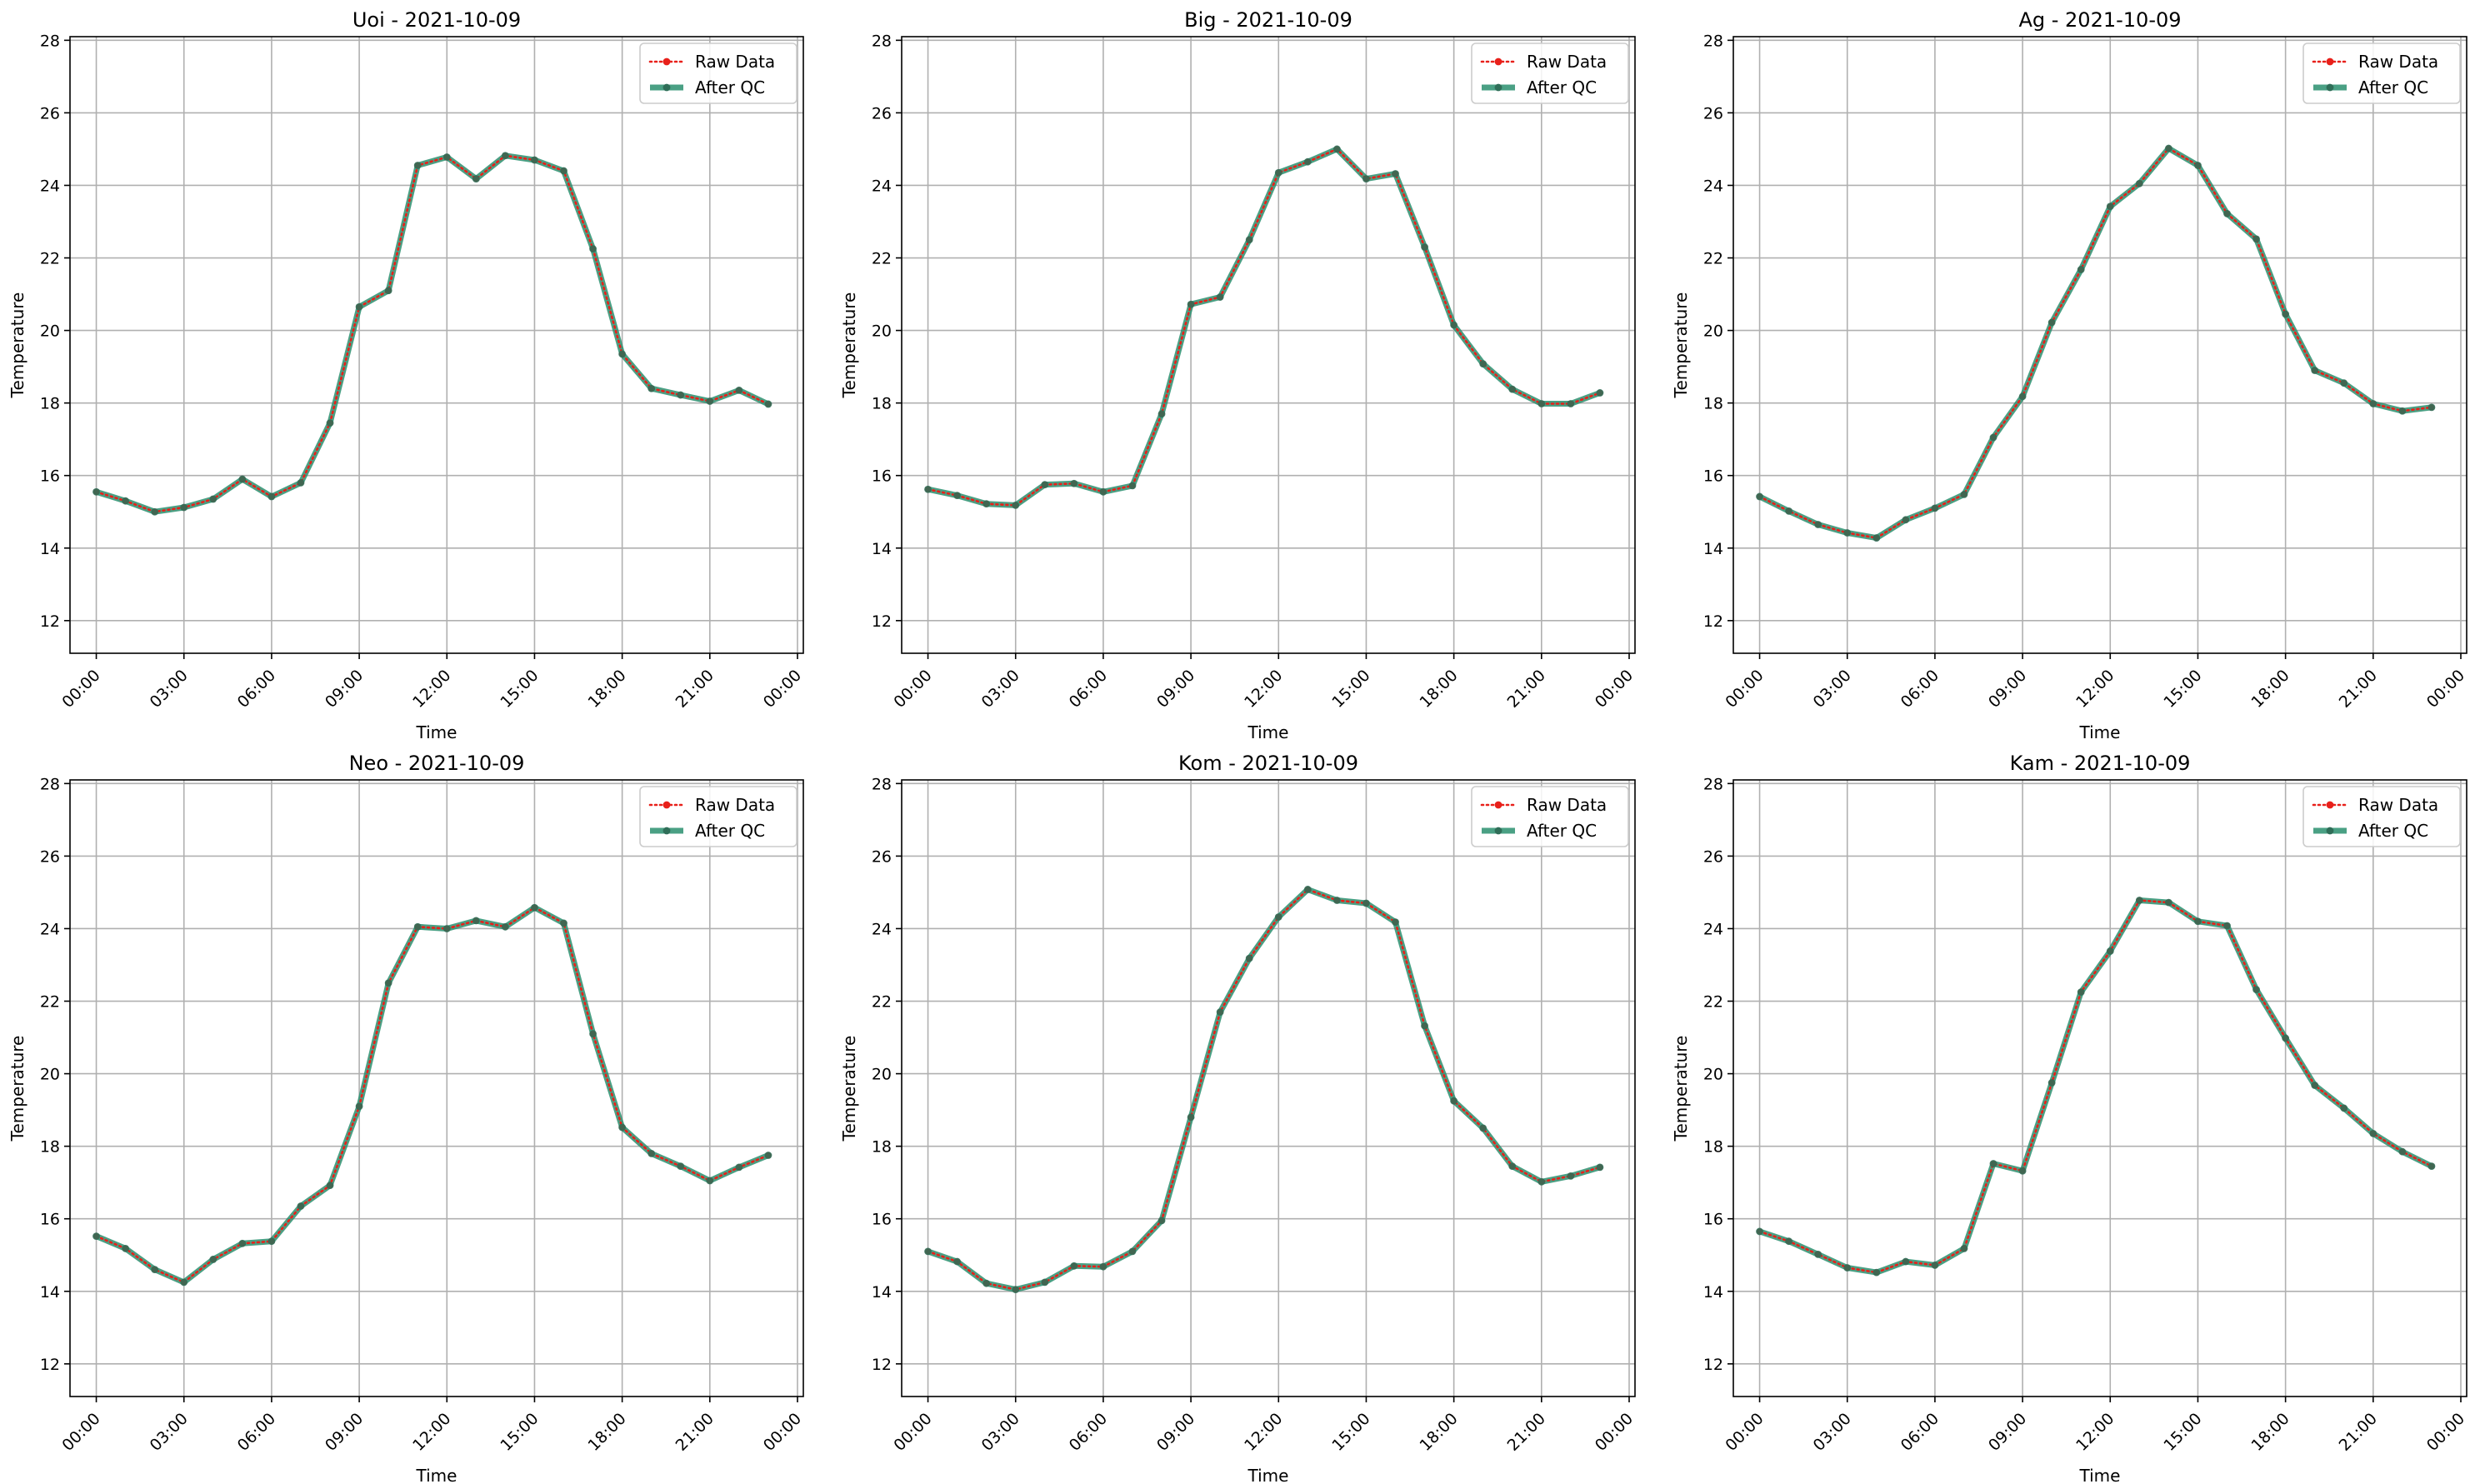 This screenshot has height=1484, width=2485. I want to click on y-tick-label: 26, so click(882, 113).